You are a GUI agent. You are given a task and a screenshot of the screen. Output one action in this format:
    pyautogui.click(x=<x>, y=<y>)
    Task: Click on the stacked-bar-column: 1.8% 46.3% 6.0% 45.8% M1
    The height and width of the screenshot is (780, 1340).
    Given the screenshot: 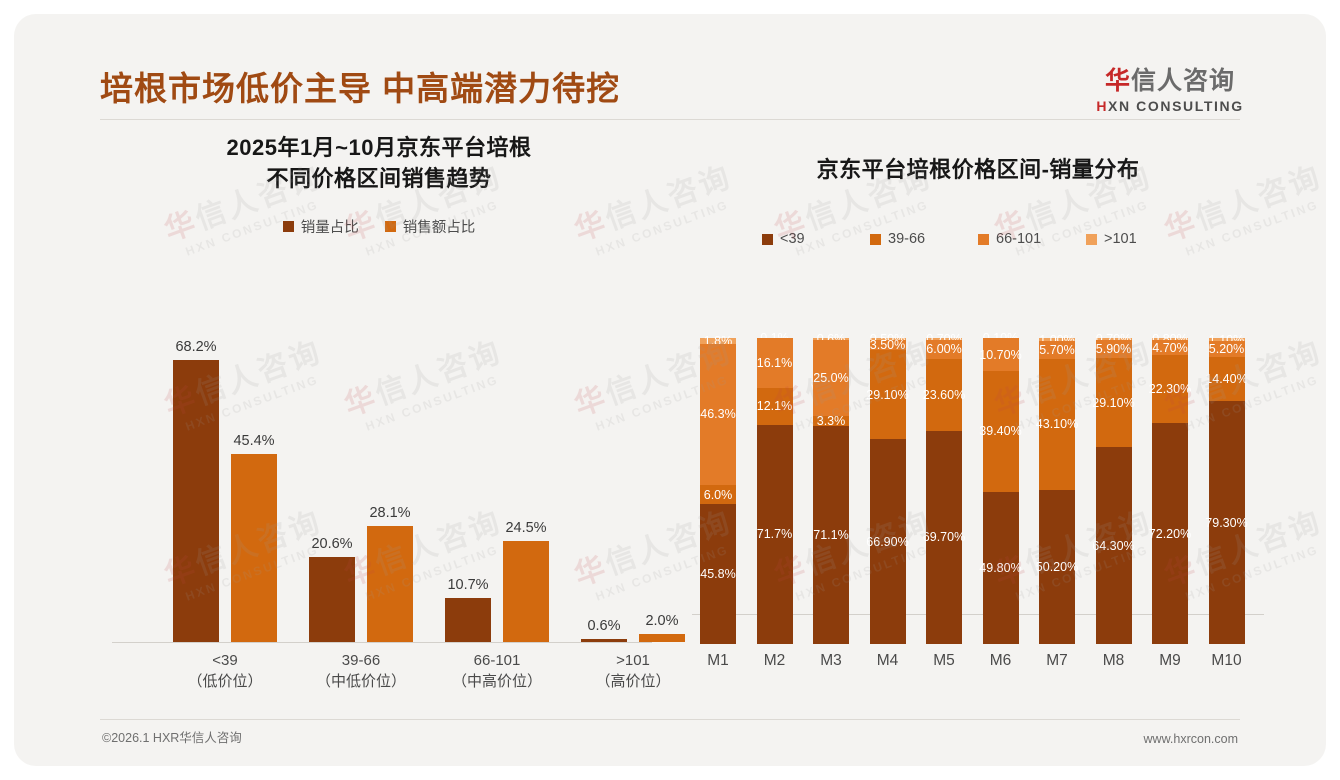 What is the action you would take?
    pyautogui.click(x=718, y=501)
    